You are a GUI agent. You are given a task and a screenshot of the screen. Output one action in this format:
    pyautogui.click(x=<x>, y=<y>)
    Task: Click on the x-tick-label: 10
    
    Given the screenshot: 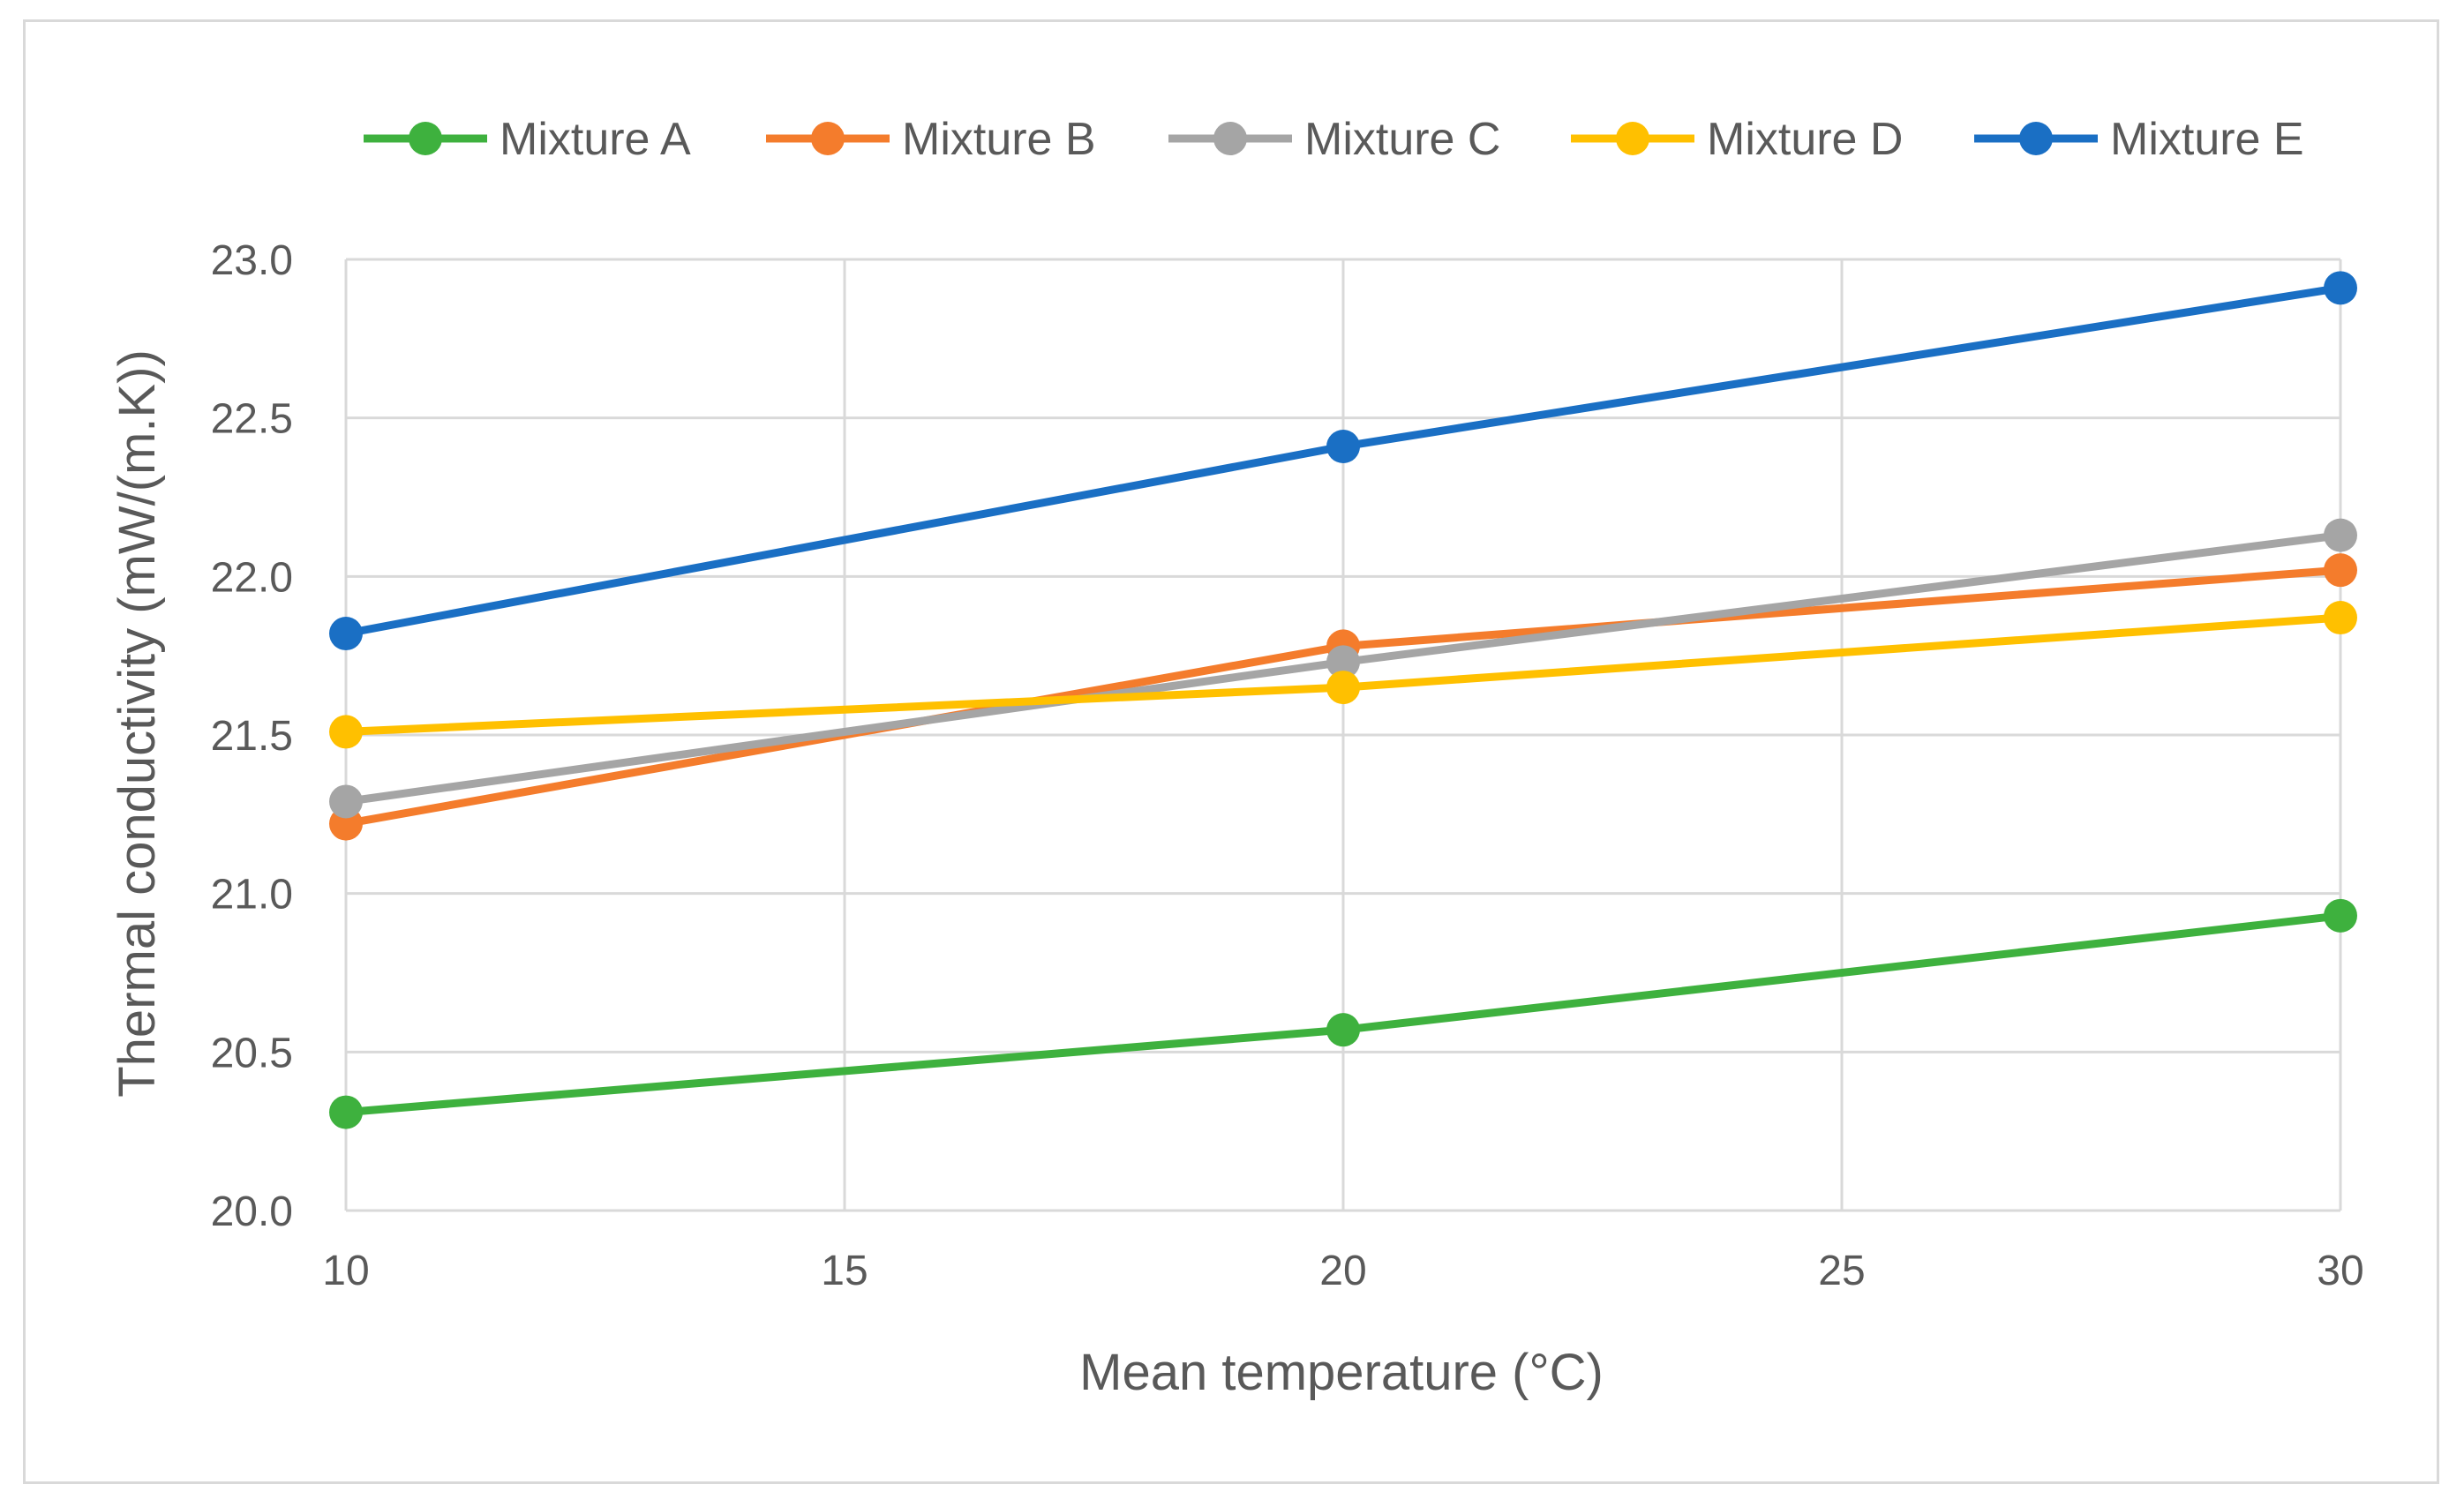 What is the action you would take?
    pyautogui.click(x=345, y=1271)
    